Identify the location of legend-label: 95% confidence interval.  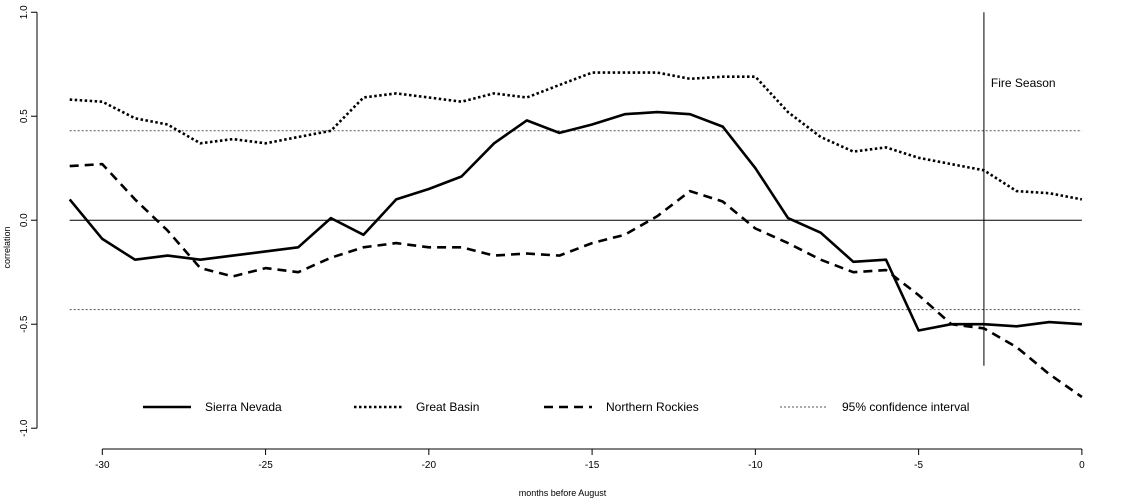
(905, 407).